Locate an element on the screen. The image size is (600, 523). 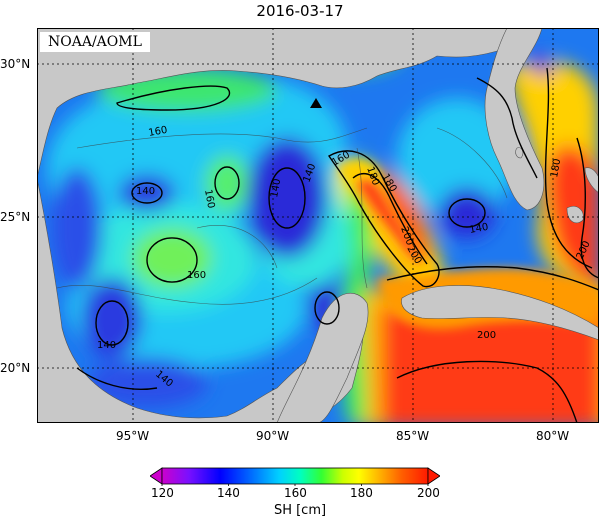
colorbar-tick-label: 140 is located at coordinates (228, 493).